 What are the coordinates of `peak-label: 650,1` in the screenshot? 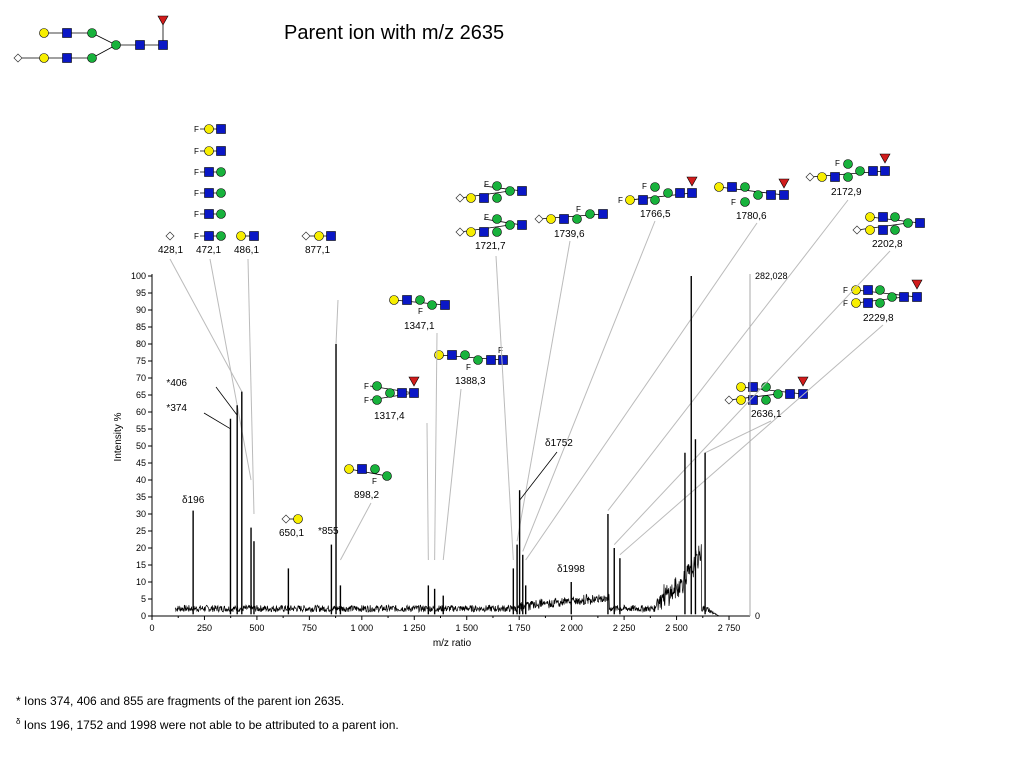 It's located at (291, 533).